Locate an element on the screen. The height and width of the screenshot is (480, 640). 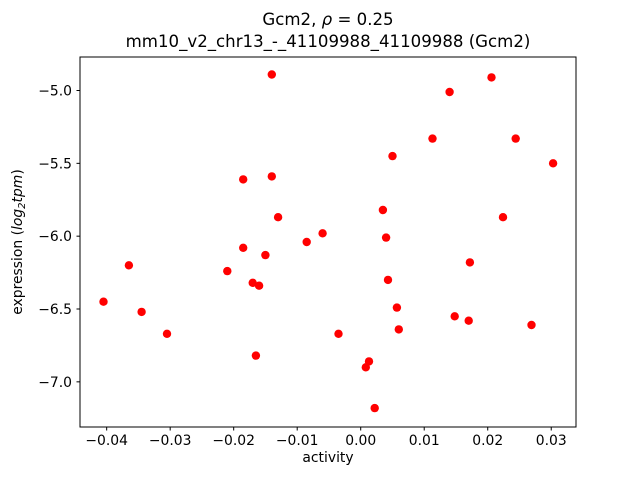
y-axis-label-tpm: tpm is located at coordinates (18, 189).